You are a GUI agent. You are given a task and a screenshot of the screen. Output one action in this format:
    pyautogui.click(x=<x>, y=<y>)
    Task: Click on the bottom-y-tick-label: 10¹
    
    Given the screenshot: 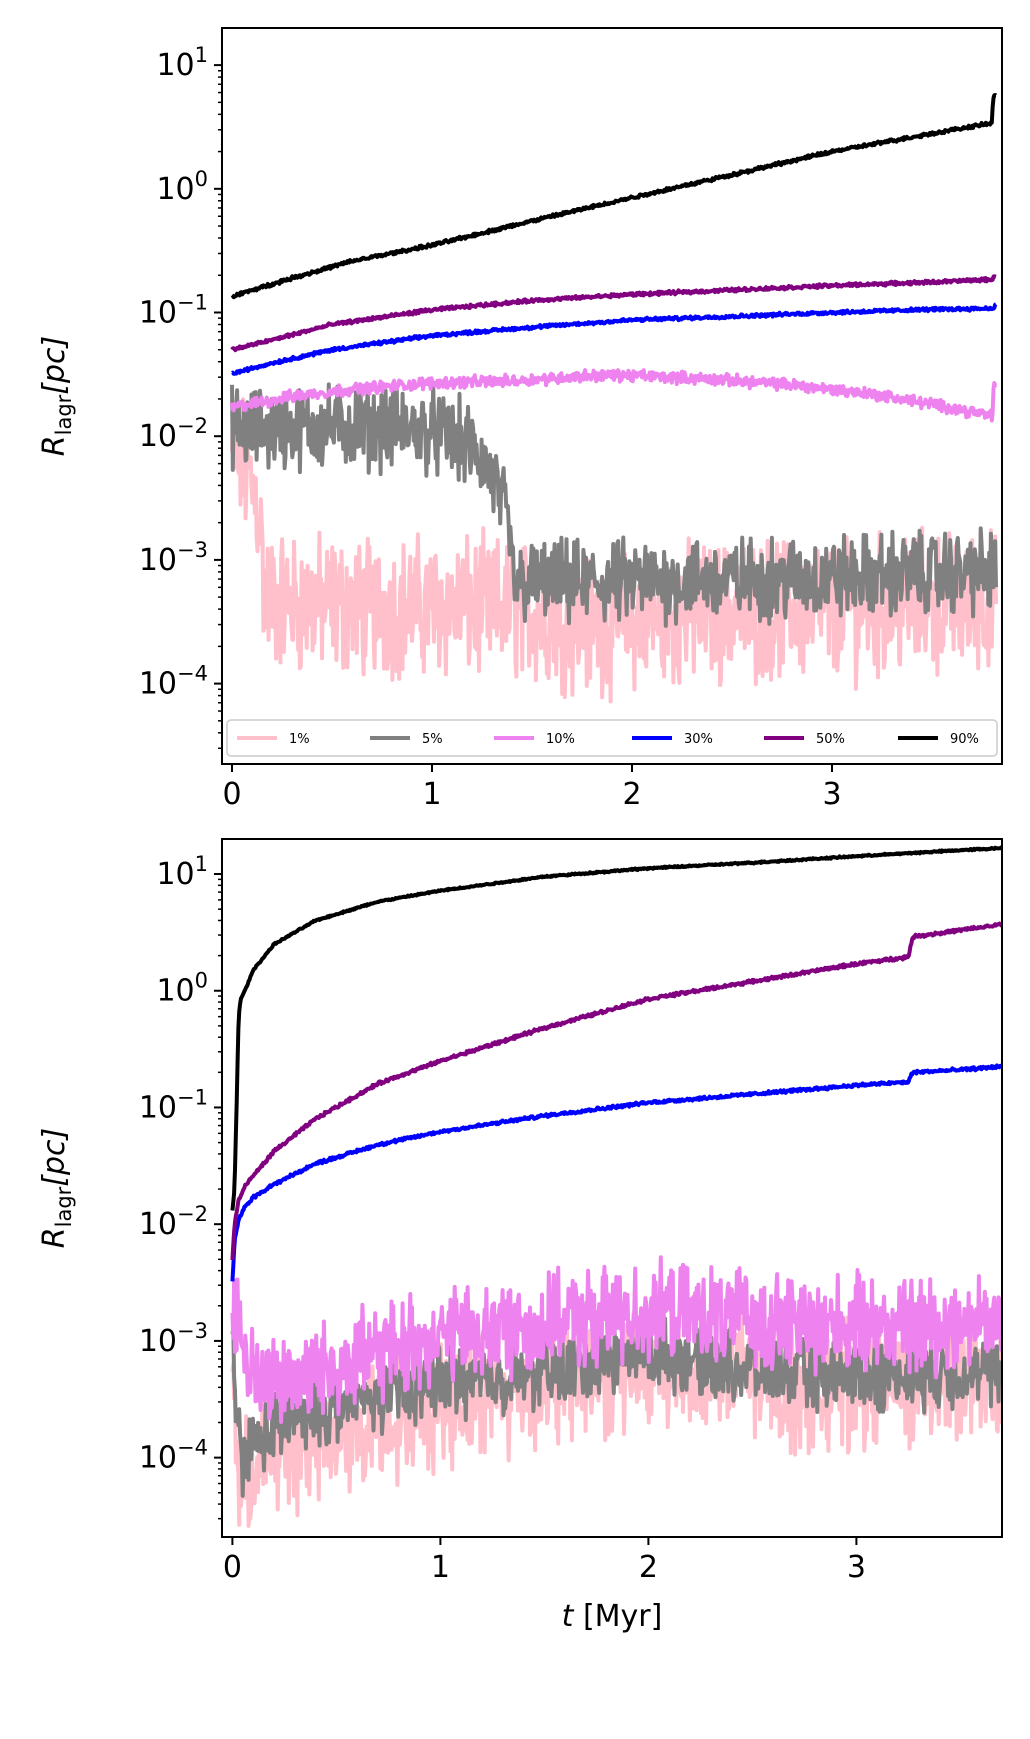 What is the action you would take?
    pyautogui.click(x=182, y=872)
    